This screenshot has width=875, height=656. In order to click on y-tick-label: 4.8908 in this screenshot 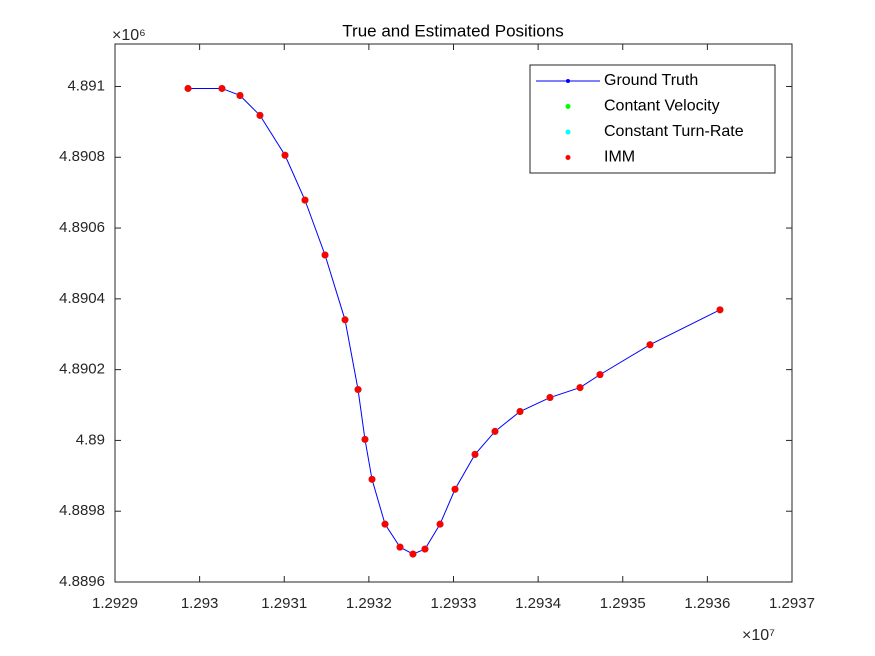, I will do `click(82, 156)`.